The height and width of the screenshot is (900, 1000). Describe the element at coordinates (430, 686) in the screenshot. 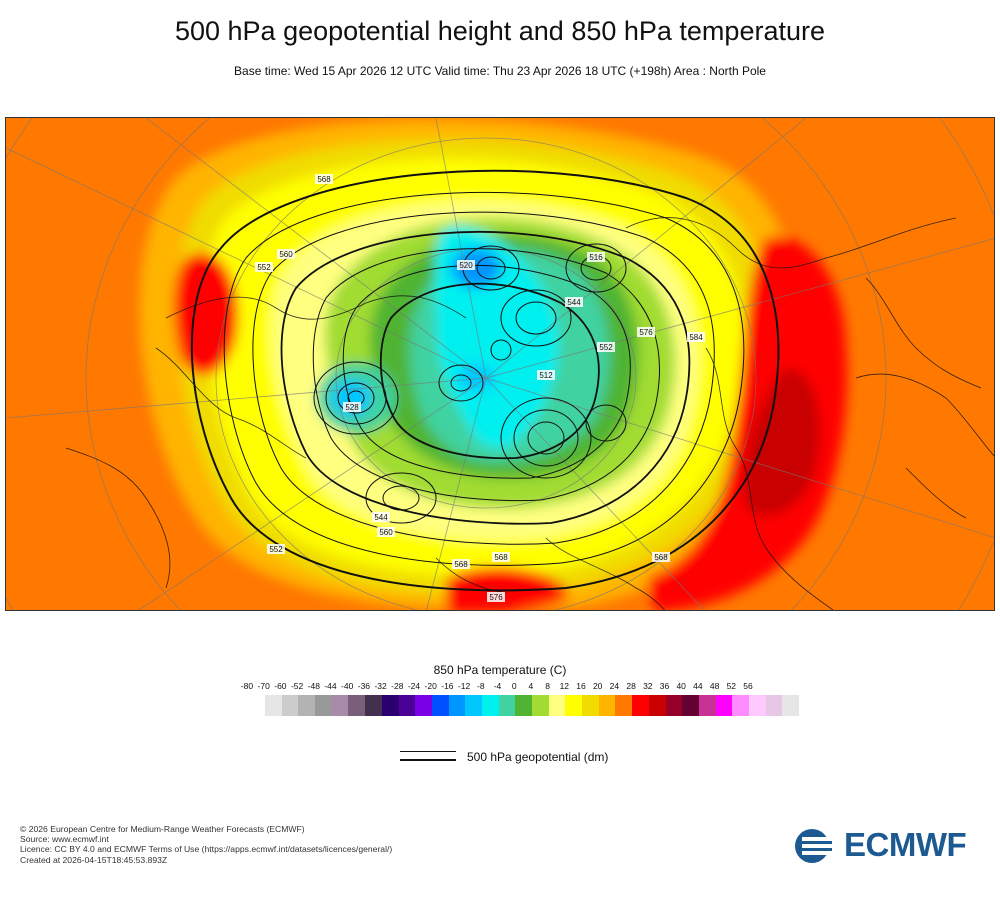

I see `scale-tick-label: -20` at that location.